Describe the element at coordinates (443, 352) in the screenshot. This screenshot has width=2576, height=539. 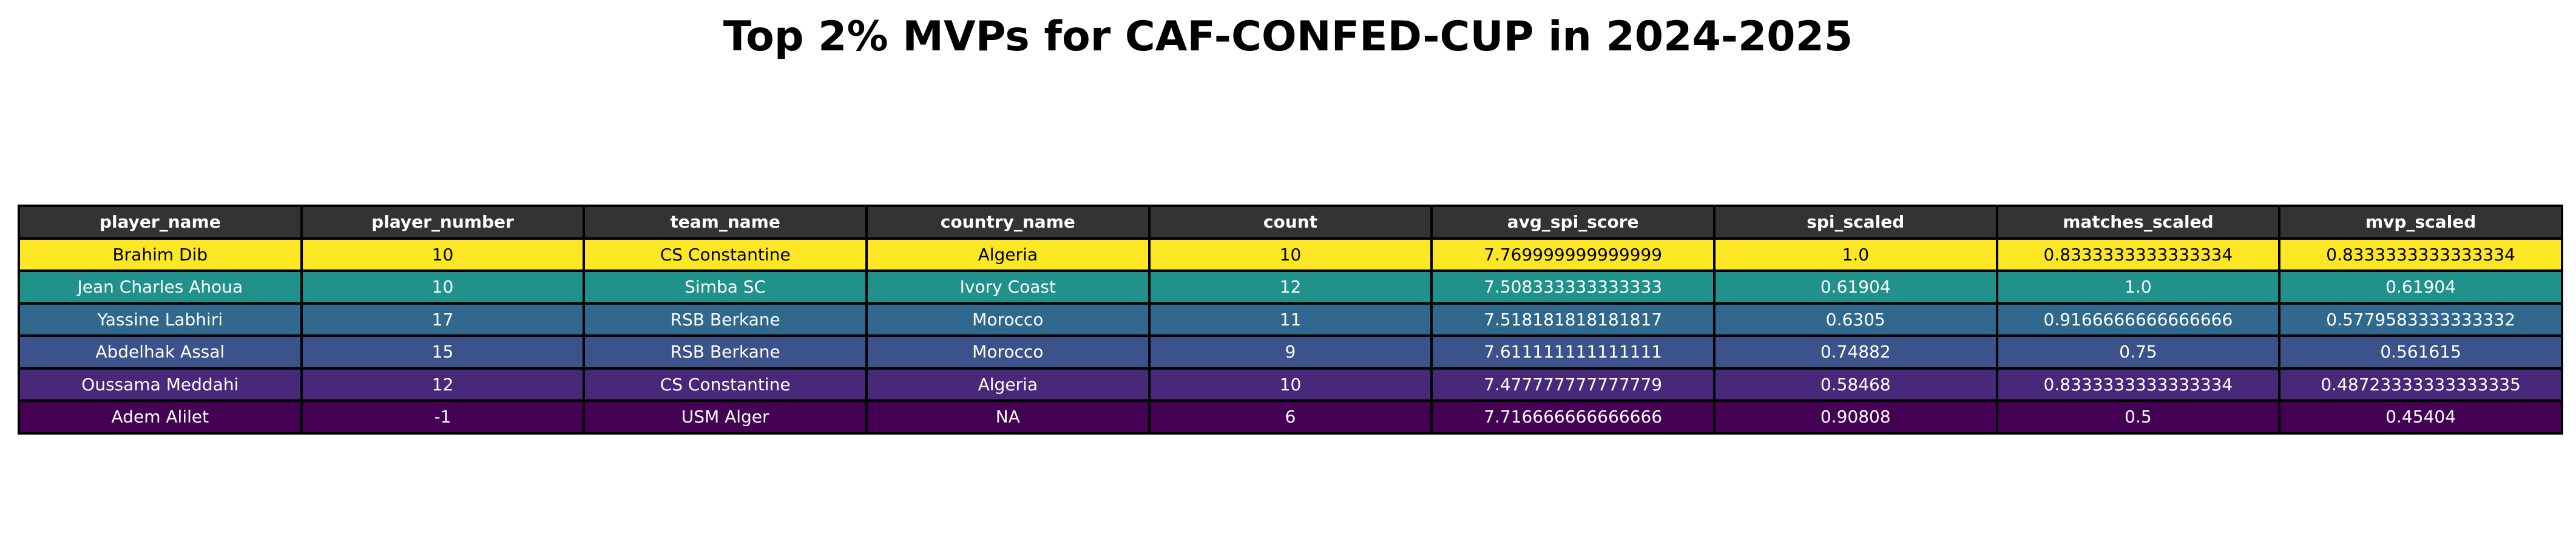
I see `table-cell-player-number: 15` at that location.